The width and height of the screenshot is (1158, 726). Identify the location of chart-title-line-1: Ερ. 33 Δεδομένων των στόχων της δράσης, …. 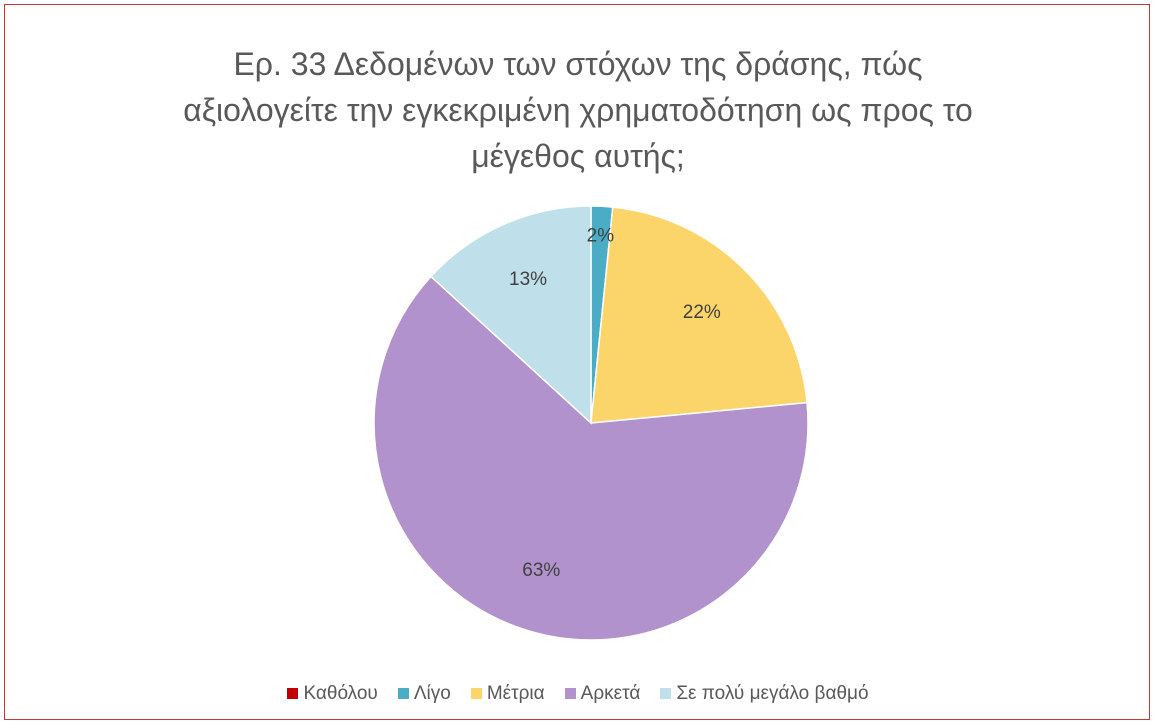
(578, 64).